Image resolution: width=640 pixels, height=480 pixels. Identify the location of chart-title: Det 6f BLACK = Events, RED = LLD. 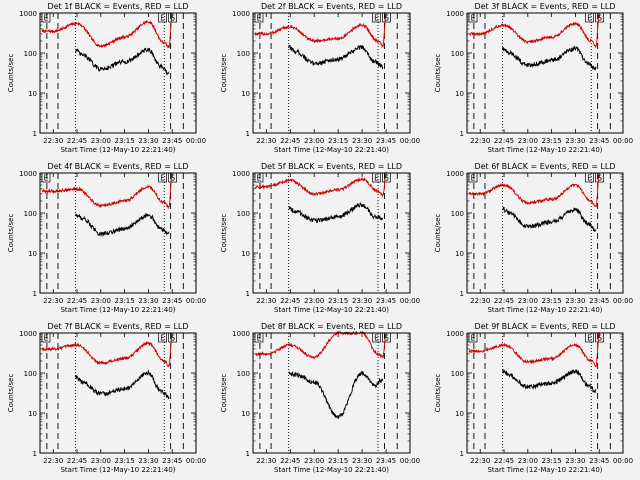
(544, 166).